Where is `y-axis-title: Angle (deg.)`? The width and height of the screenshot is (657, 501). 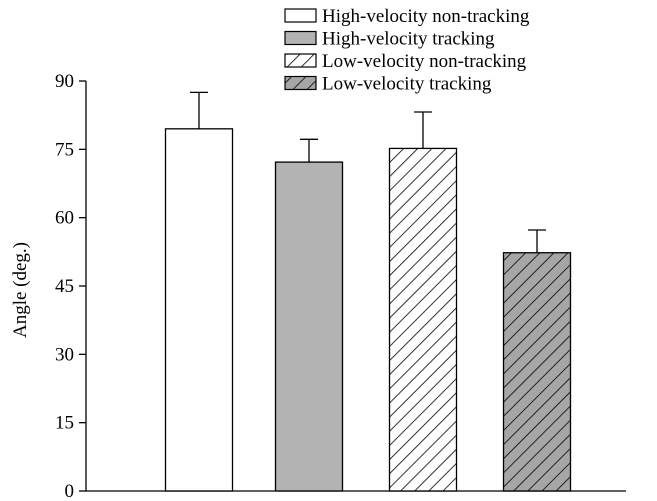 y-axis-title: Angle (deg.) is located at coordinates (20, 290).